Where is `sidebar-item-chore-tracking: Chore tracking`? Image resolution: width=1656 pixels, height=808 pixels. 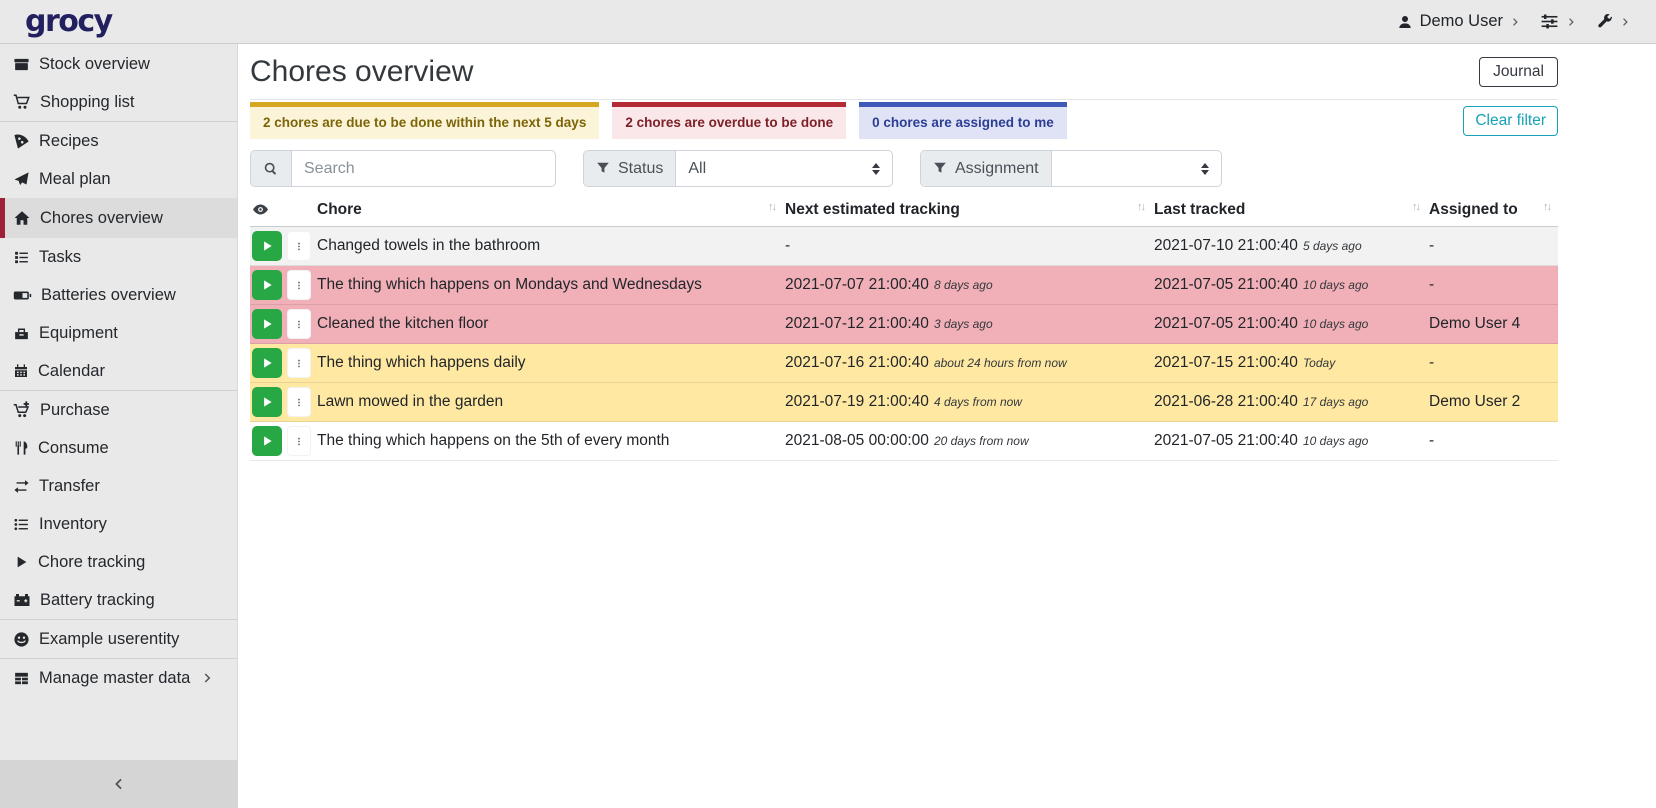 sidebar-item-chore-tracking: Chore tracking is located at coordinates (118, 562).